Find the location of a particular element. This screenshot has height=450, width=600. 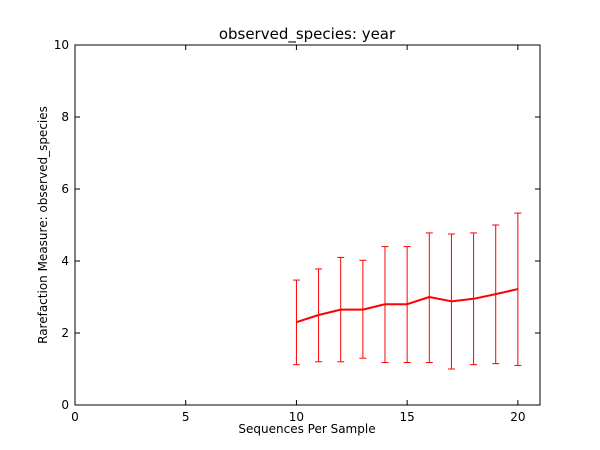

x-tick-label: 10 is located at coordinates (296, 417).